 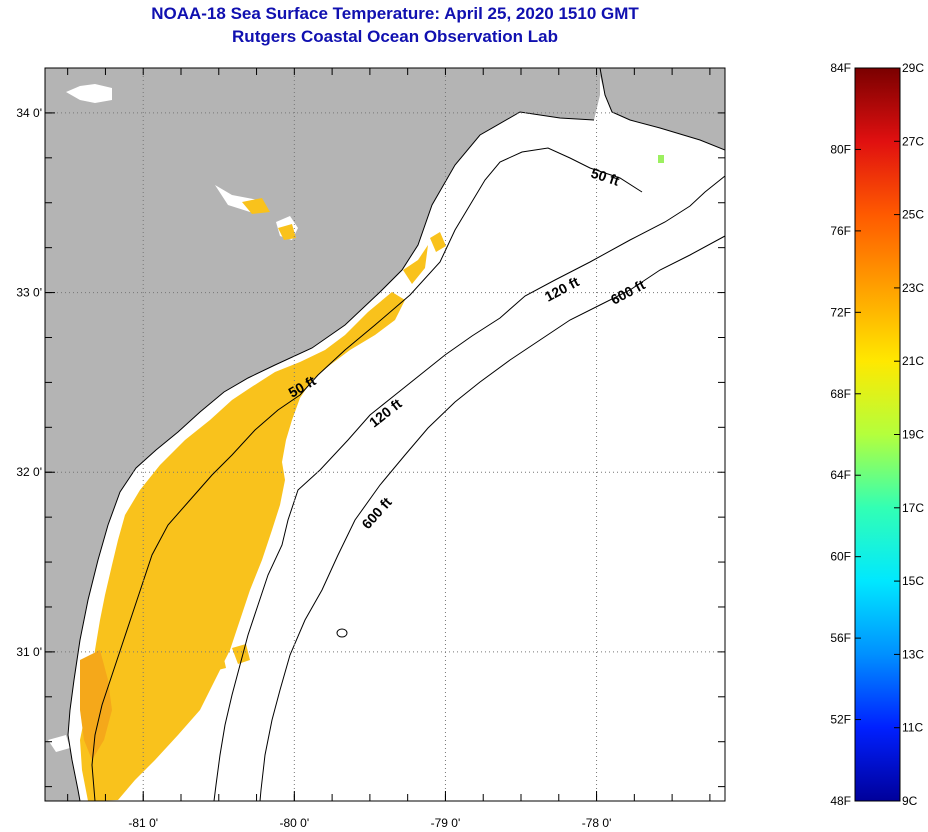 I want to click on colorbar-c-label: 17C, so click(x=913, y=508).